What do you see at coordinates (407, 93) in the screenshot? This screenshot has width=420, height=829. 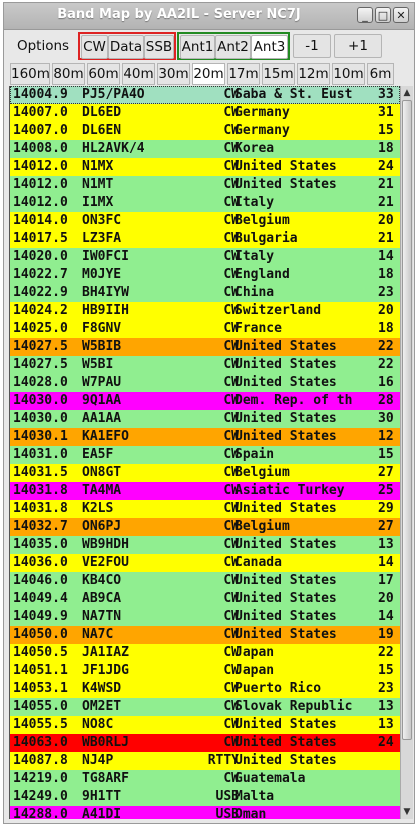 I see `scroll-up-icon: ▲` at bounding box center [407, 93].